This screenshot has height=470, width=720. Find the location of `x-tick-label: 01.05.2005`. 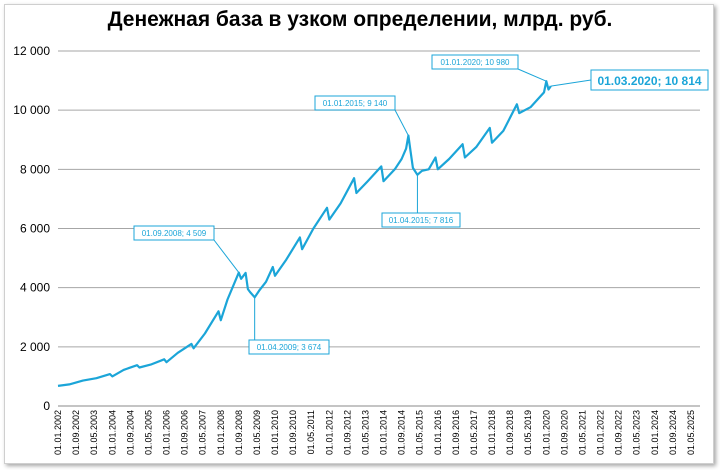

x-tick-label: 01.05.2005 is located at coordinates (148, 432).